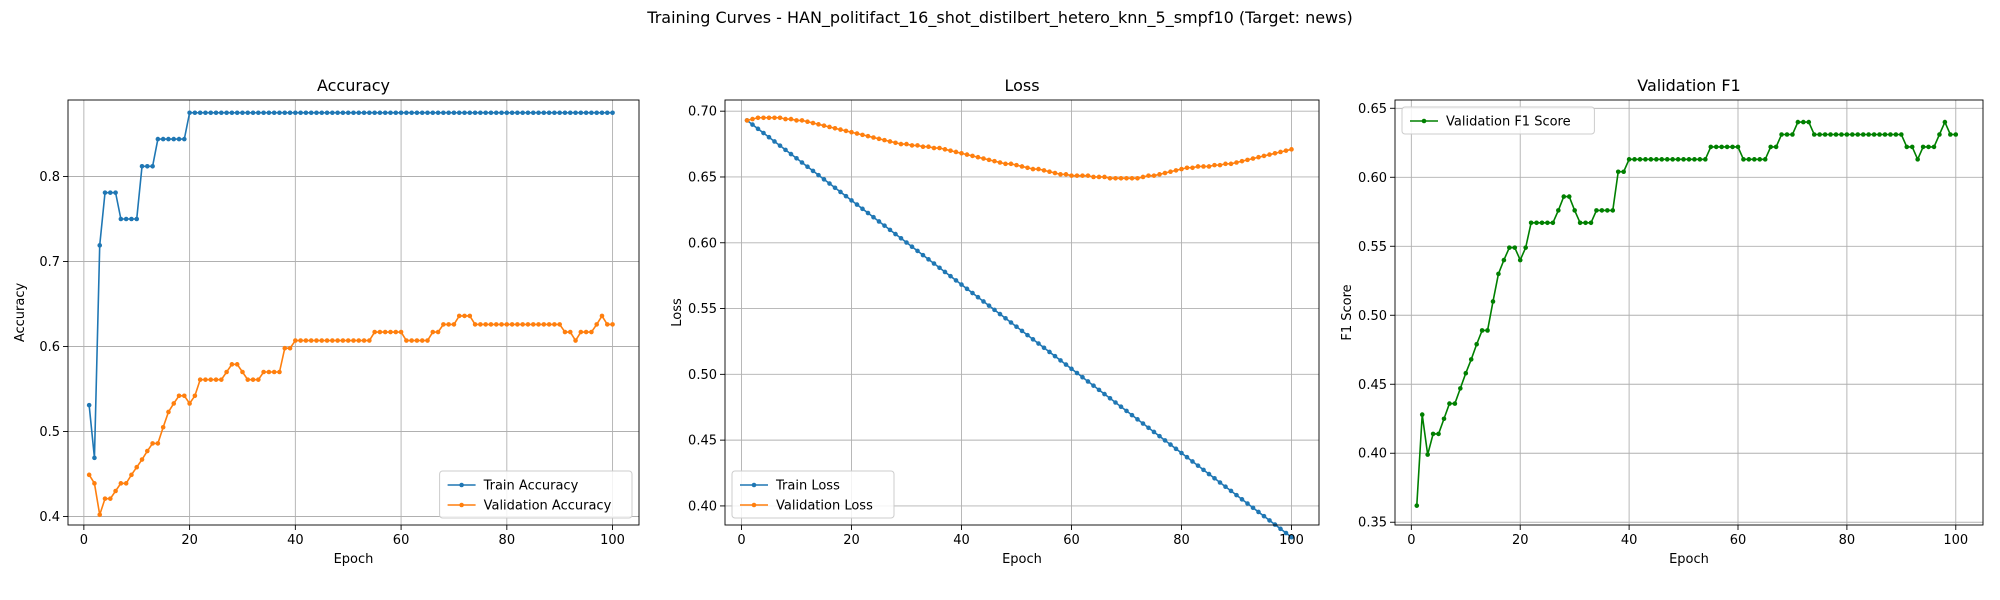 The image size is (2000, 600). I want to click on x-tick-label: 0, so click(741, 540).